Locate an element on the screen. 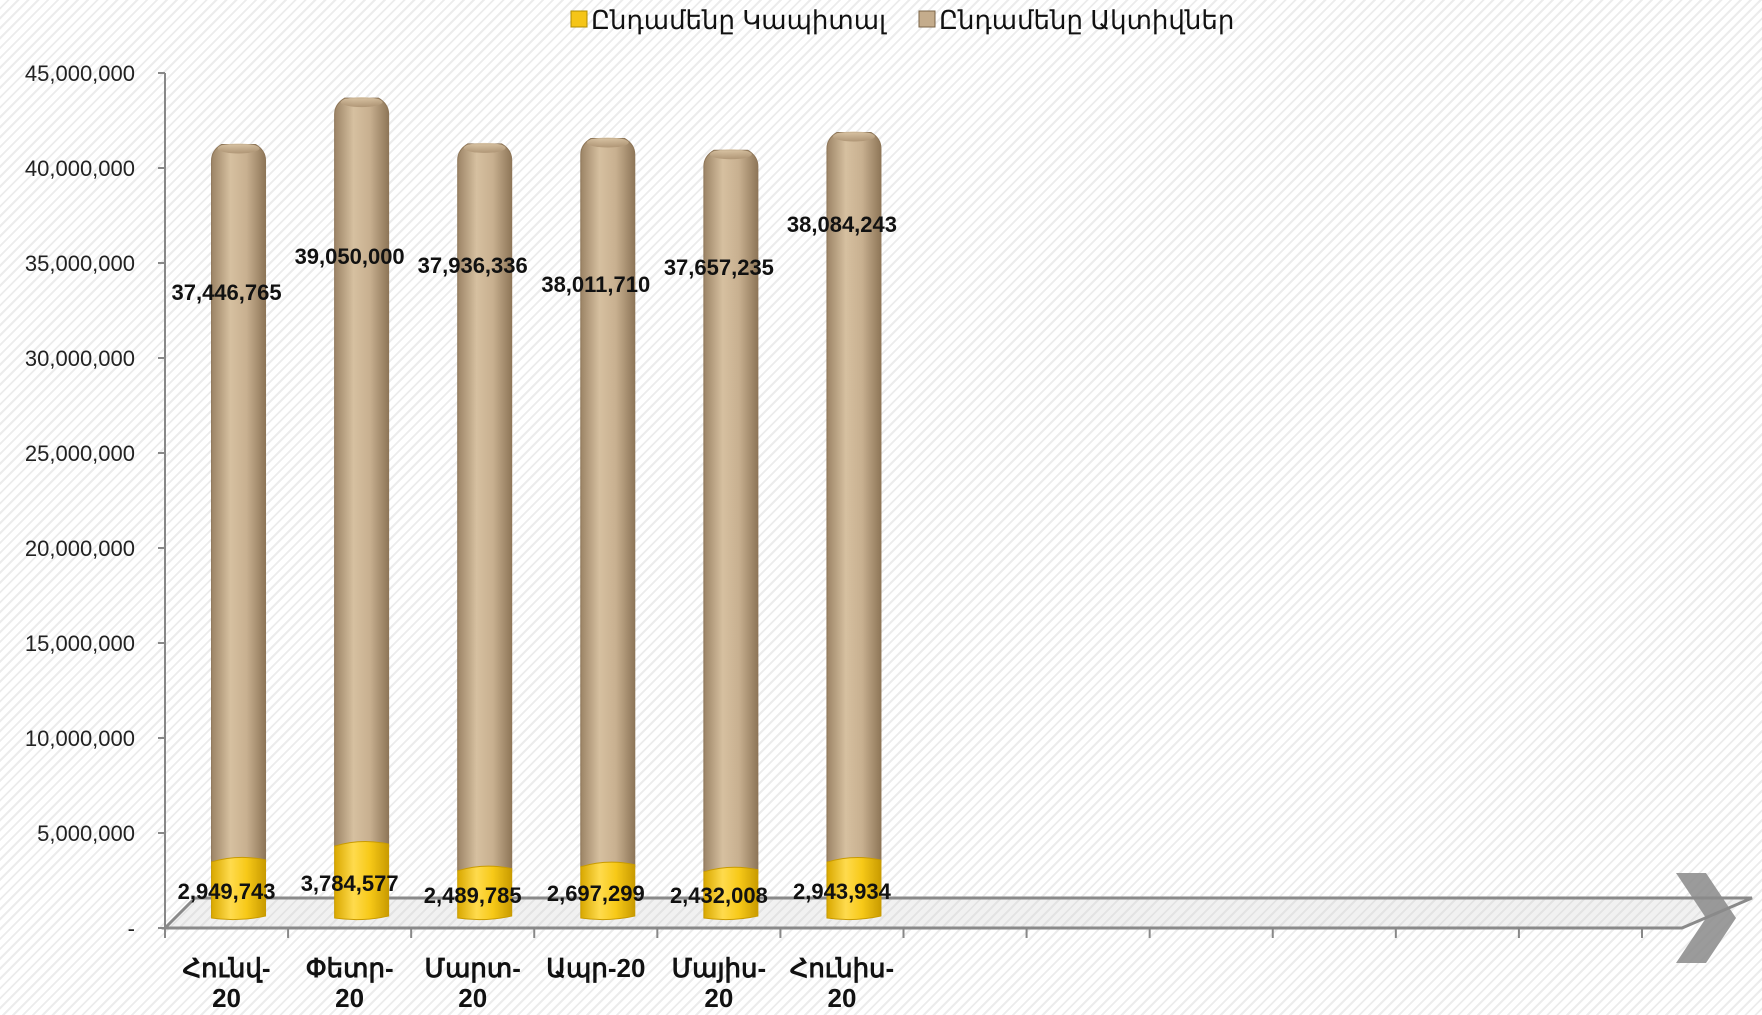  data-label-capital: 2,697,299 is located at coordinates (596, 893).